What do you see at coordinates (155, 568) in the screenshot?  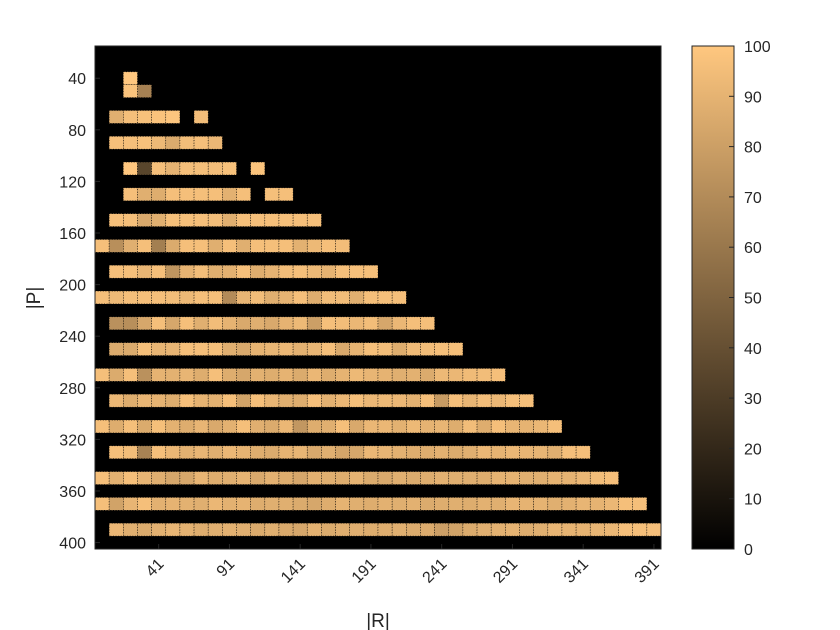 I see `x-tick-label: 41` at bounding box center [155, 568].